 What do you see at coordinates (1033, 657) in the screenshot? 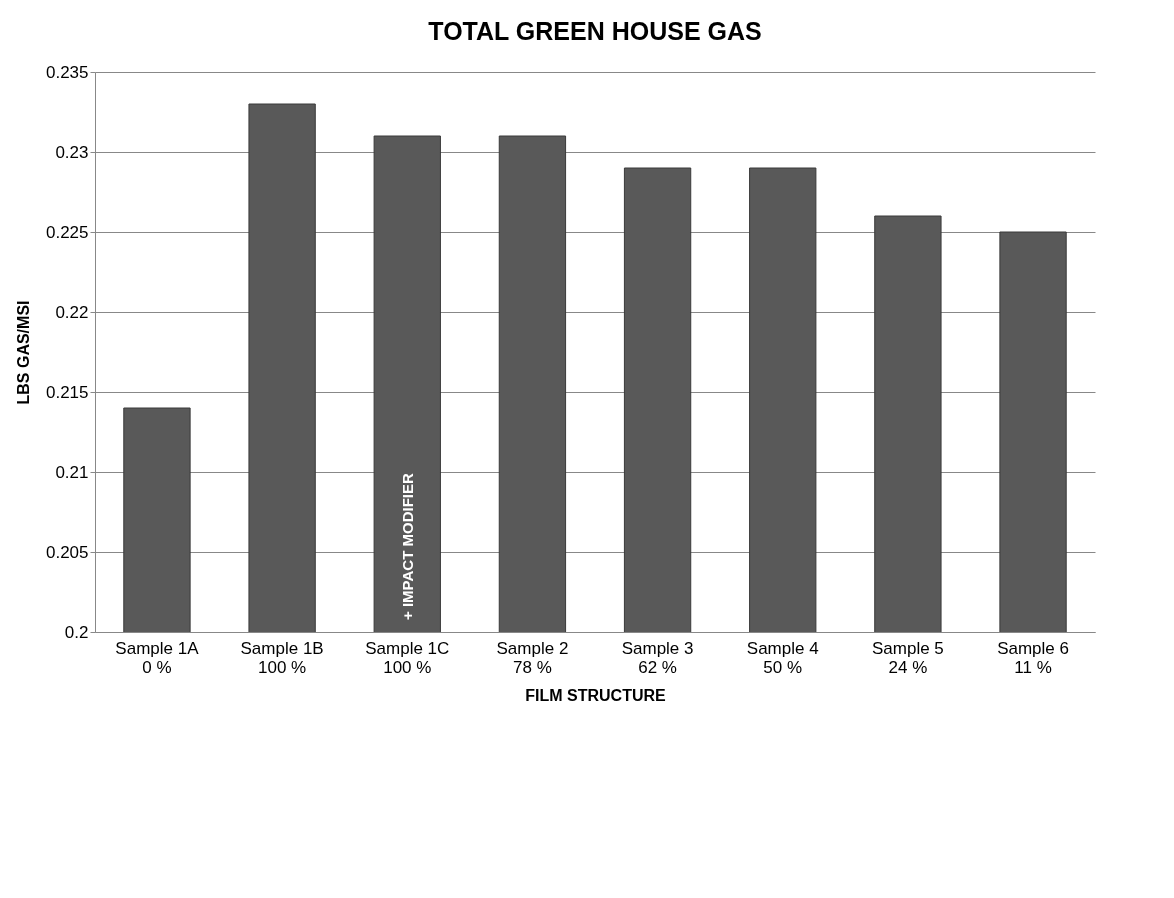
I see `x-tick-label: Sample 6 11 %` at bounding box center [1033, 657].